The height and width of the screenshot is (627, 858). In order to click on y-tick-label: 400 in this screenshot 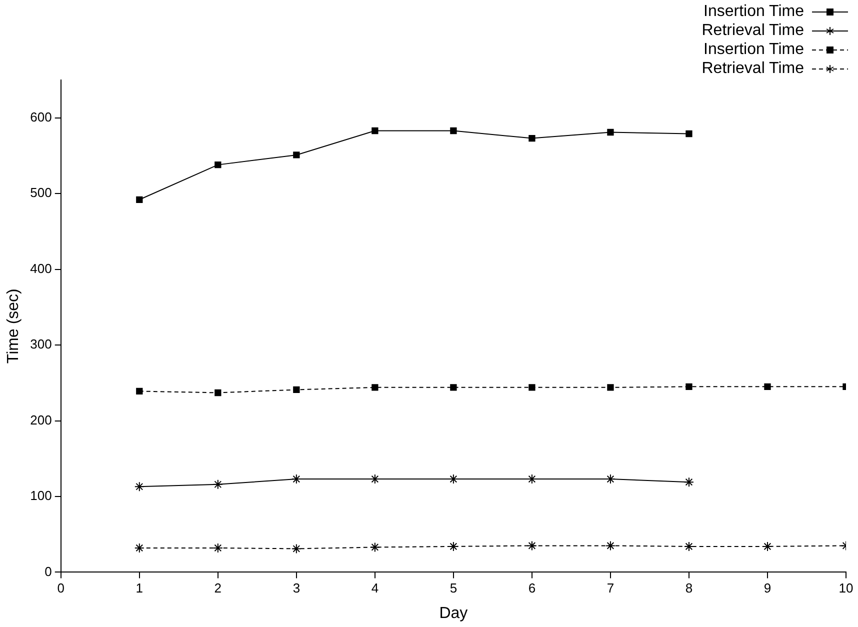, I will do `click(41, 268)`.